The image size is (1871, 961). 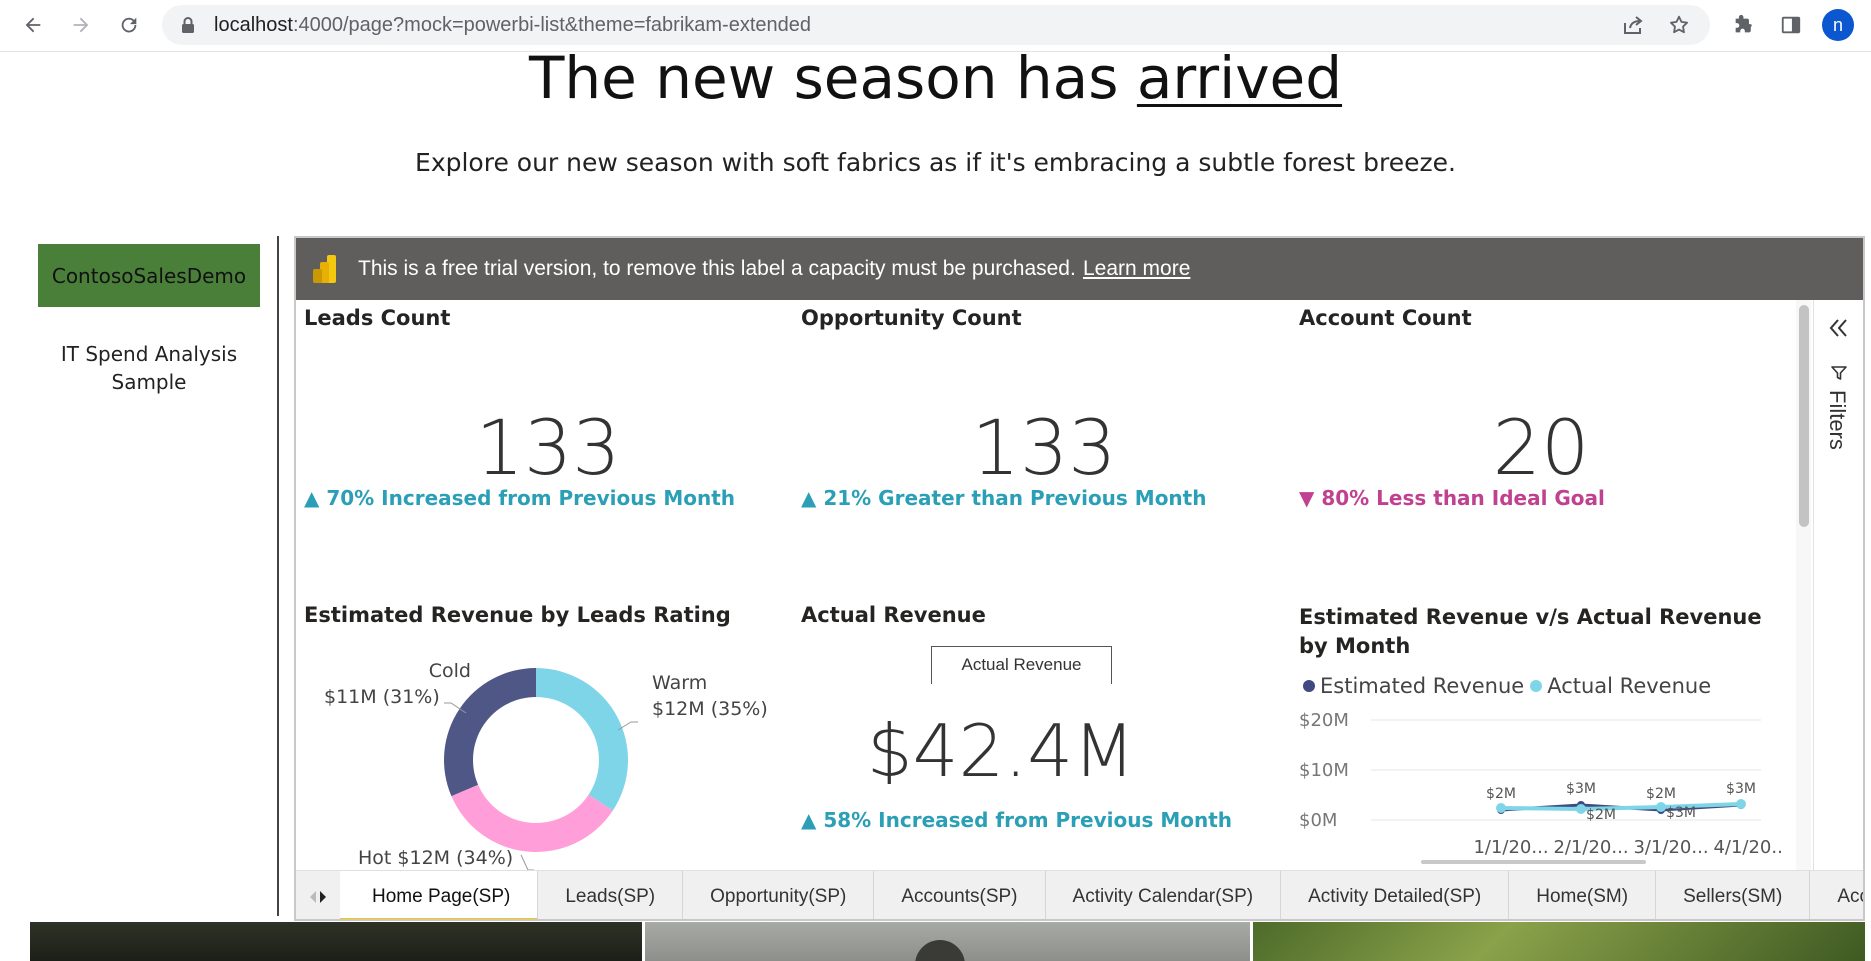 I want to click on tab-accounts-sp: Accounts(SP), so click(x=959, y=896).